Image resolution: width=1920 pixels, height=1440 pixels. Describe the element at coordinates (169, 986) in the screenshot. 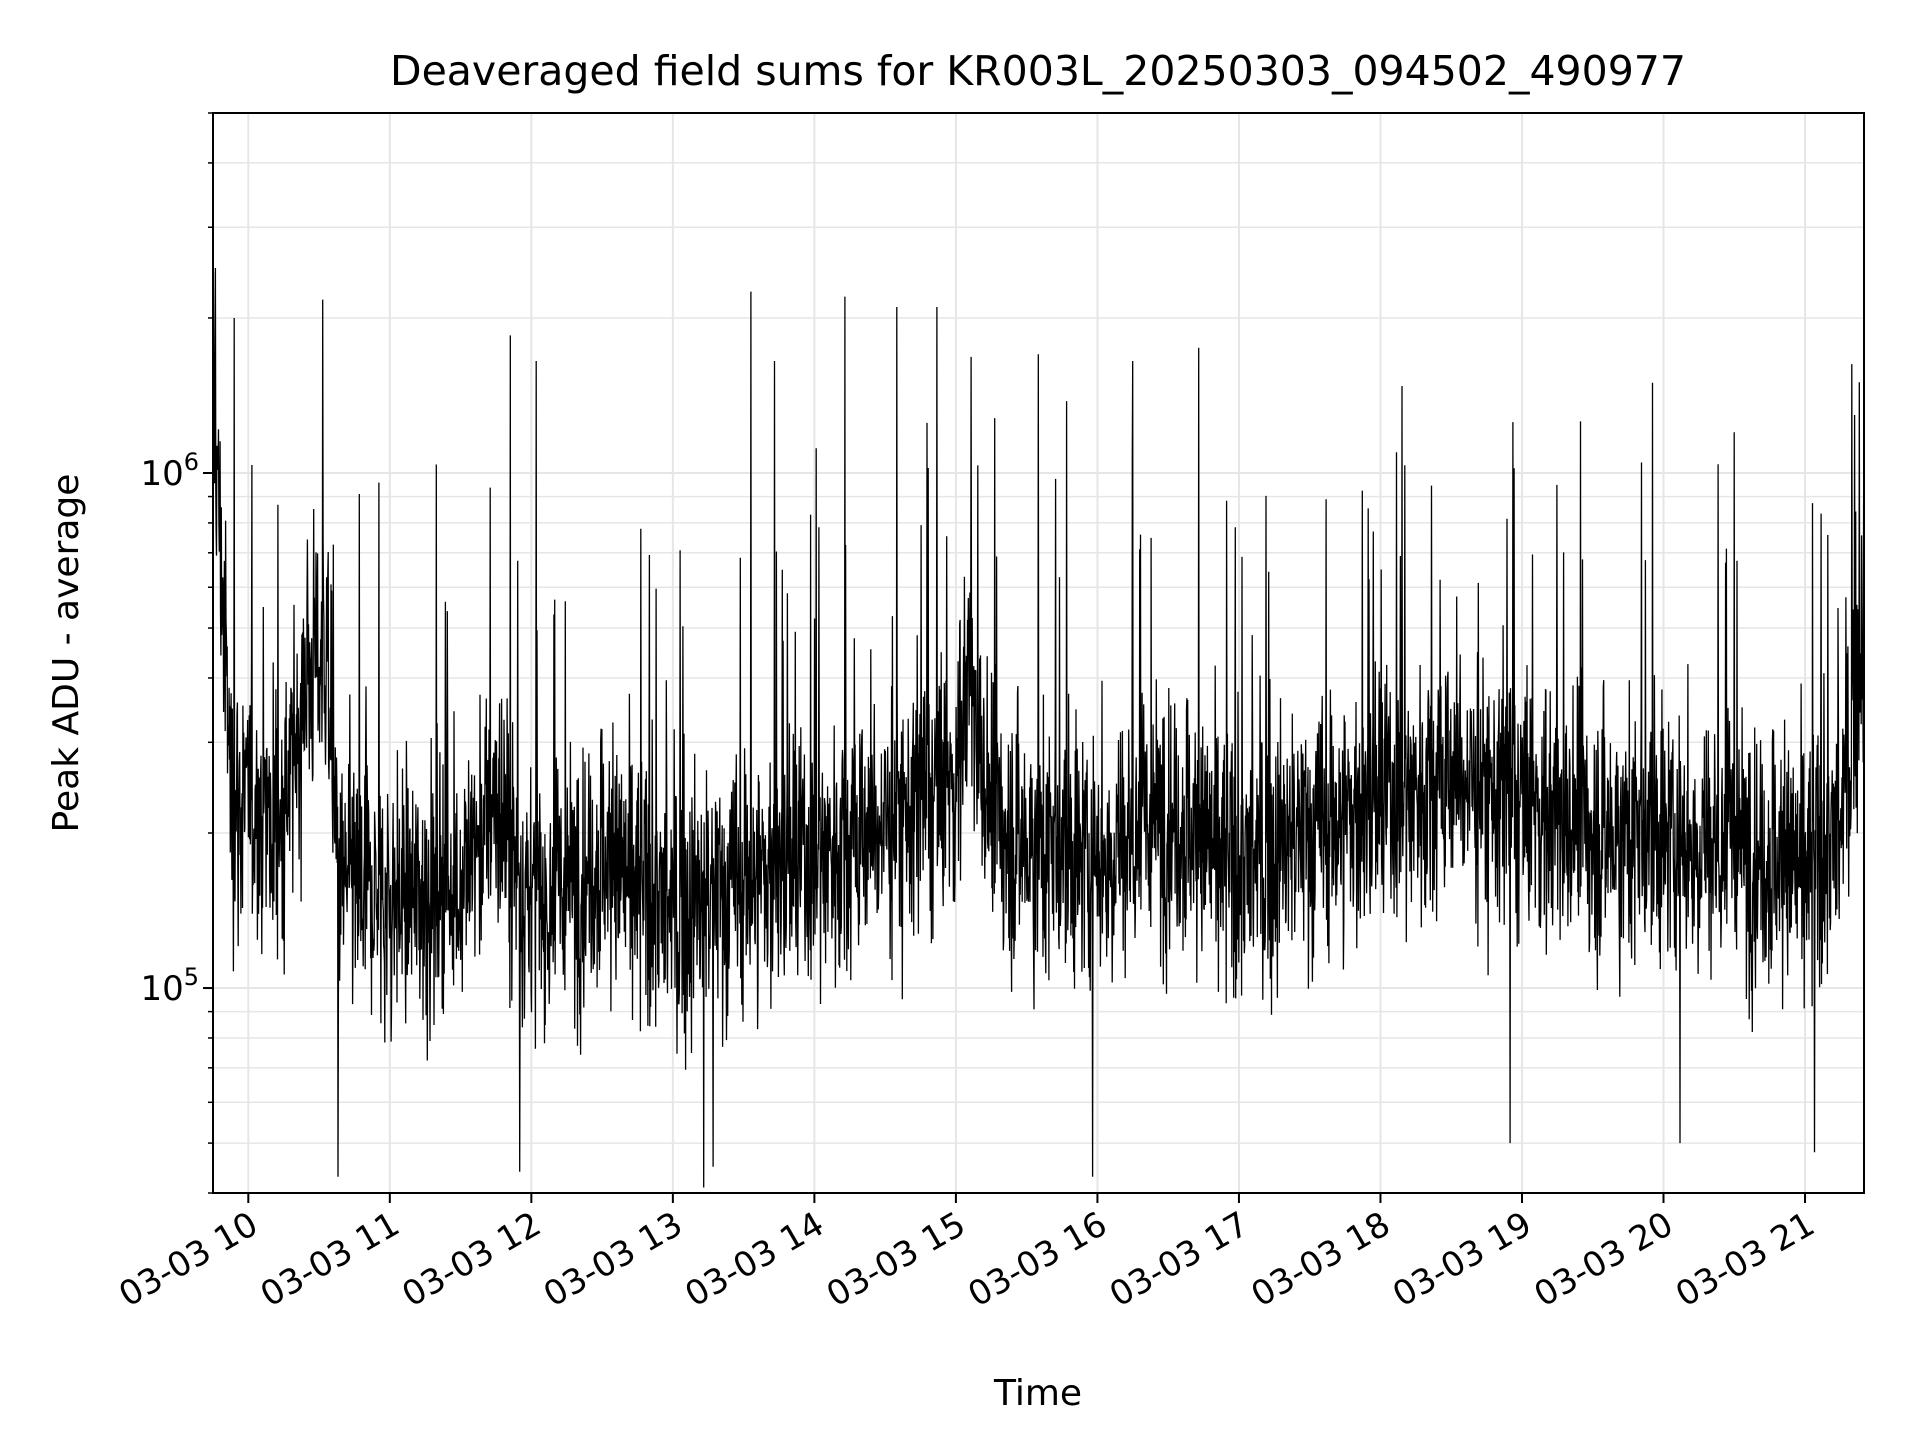

I see `y-tick-label: 10⁵` at that location.